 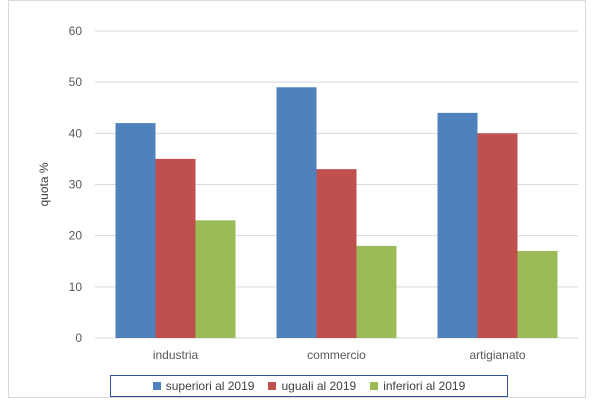 I want to click on legend-item: uguali al 2019, so click(x=312, y=386).